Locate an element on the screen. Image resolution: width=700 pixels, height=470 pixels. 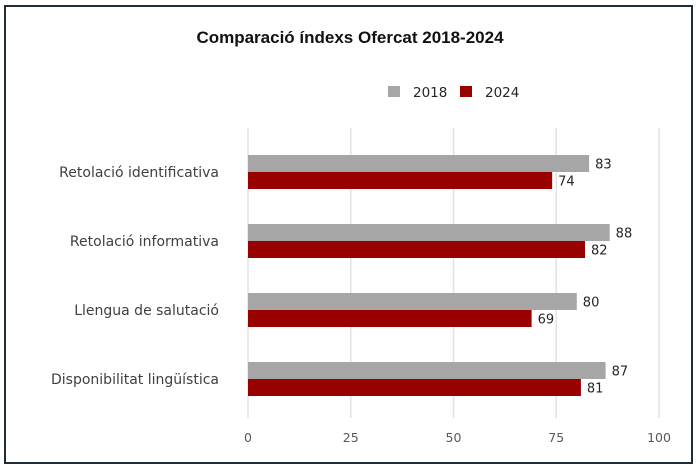
data-label: 74 is located at coordinates (566, 182).